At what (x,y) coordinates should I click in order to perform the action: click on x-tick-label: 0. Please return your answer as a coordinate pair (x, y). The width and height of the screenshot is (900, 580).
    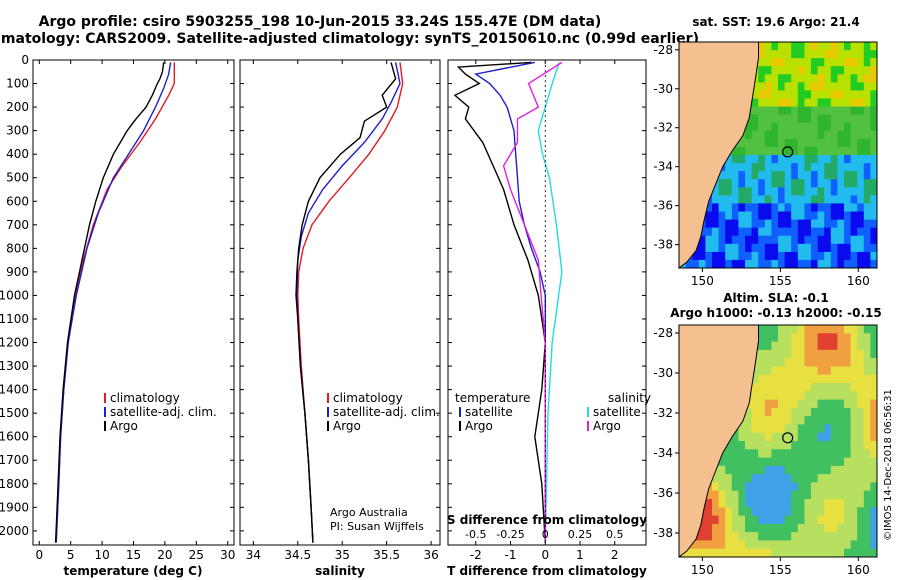
    Looking at the image, I should click on (39, 555).